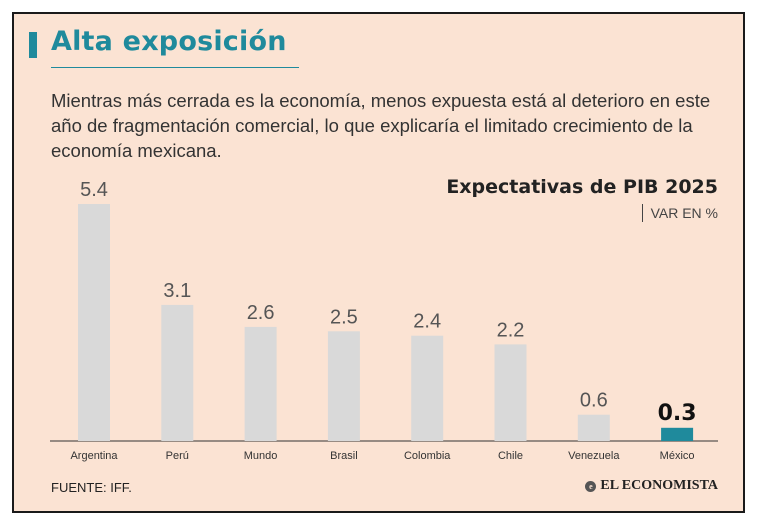 Image resolution: width=768 pixels, height=525 pixels. Describe the element at coordinates (582, 187) in the screenshot. I see `chart-title: Expectativas de PIB 2025` at that location.